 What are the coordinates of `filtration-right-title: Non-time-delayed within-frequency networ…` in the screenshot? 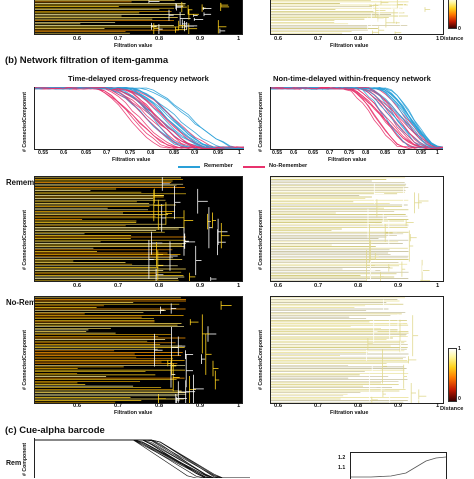 It's located at (352, 78).